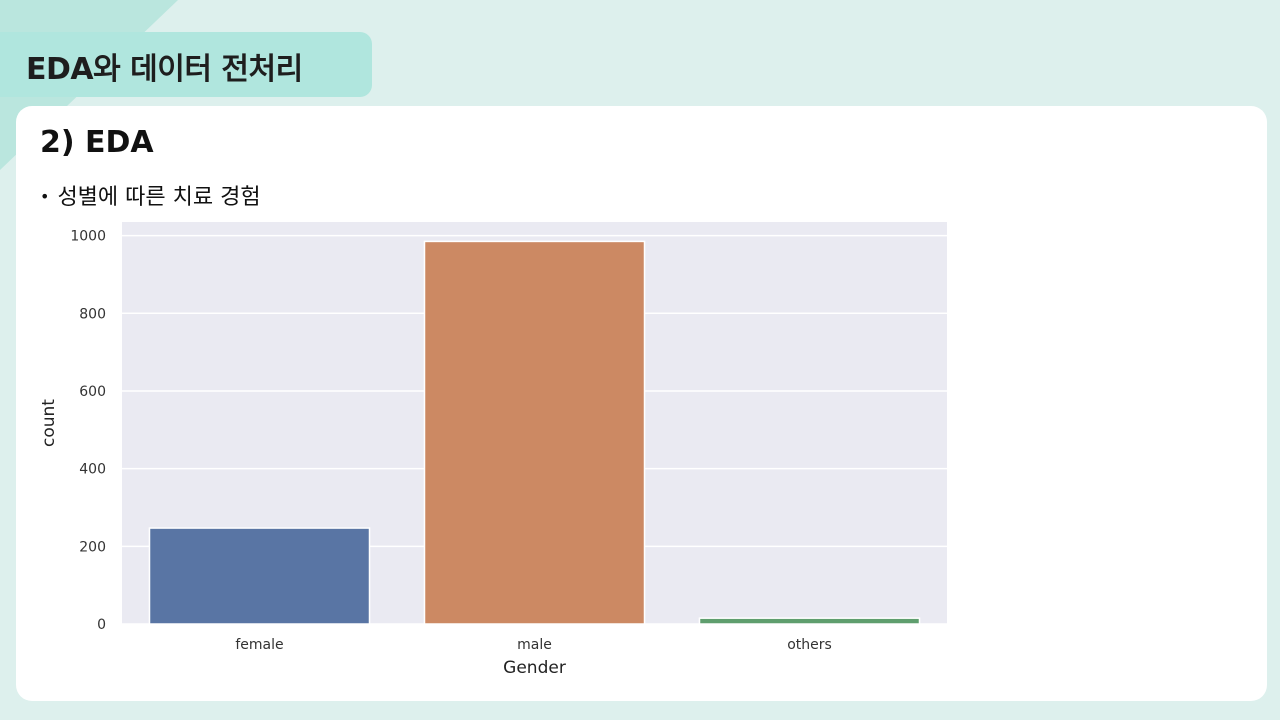 This screenshot has height=720, width=1280. Describe the element at coordinates (809, 621) in the screenshot. I see `bar-others` at that location.